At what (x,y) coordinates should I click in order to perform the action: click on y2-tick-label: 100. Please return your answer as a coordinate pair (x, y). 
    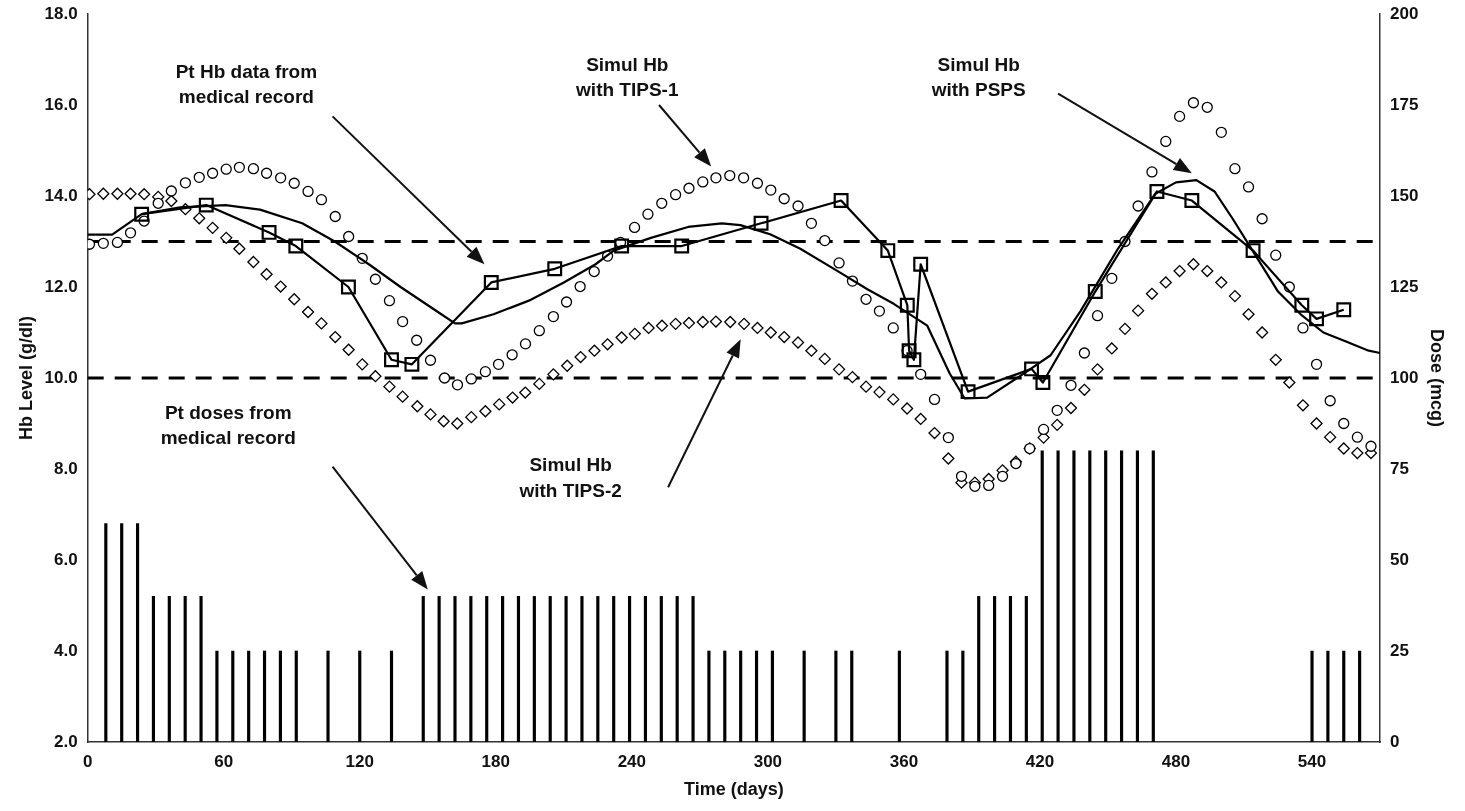
    Looking at the image, I should click on (1404, 377).